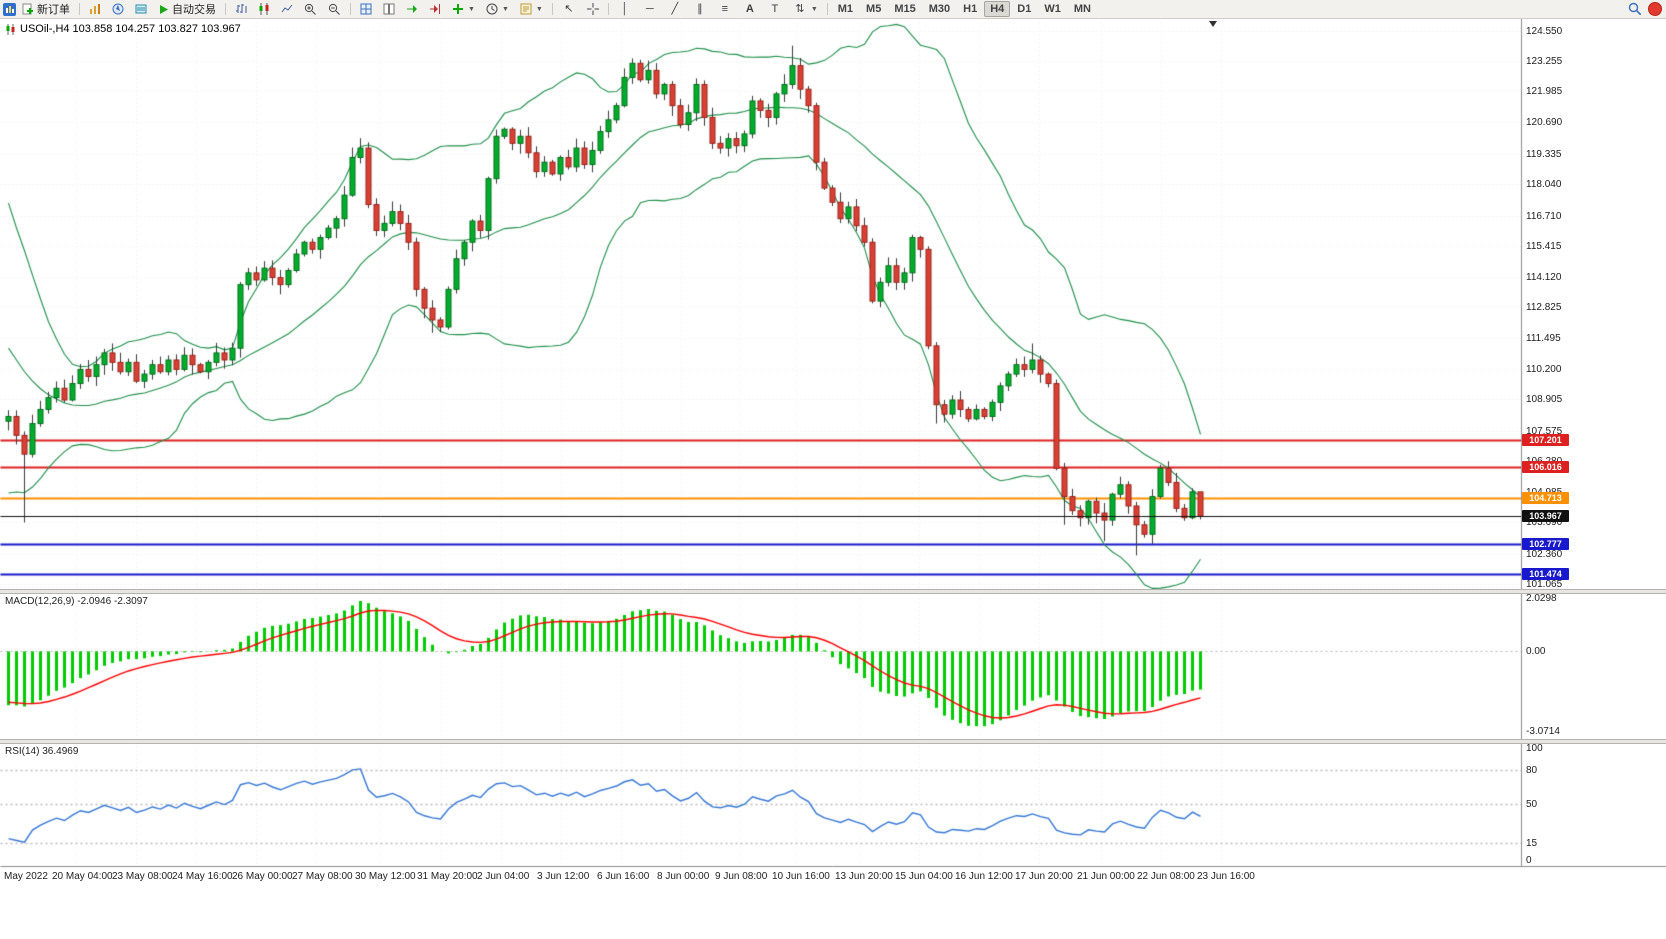 This screenshot has height=939, width=1666. Describe the element at coordinates (1213, 24) in the screenshot. I see `chart-shift-marker` at that location.